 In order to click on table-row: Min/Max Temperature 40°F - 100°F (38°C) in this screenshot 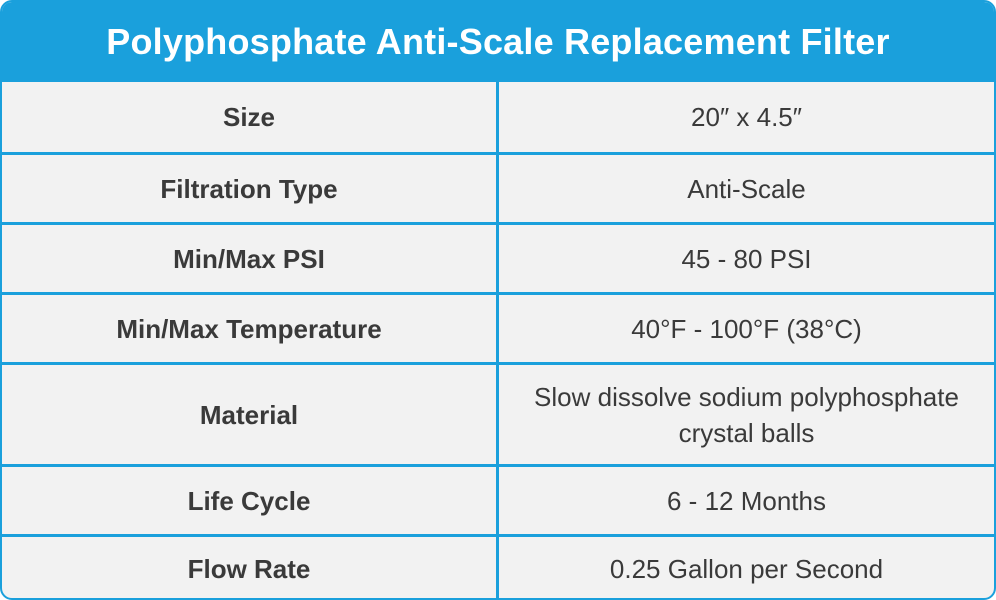, I will do `click(498, 327)`.